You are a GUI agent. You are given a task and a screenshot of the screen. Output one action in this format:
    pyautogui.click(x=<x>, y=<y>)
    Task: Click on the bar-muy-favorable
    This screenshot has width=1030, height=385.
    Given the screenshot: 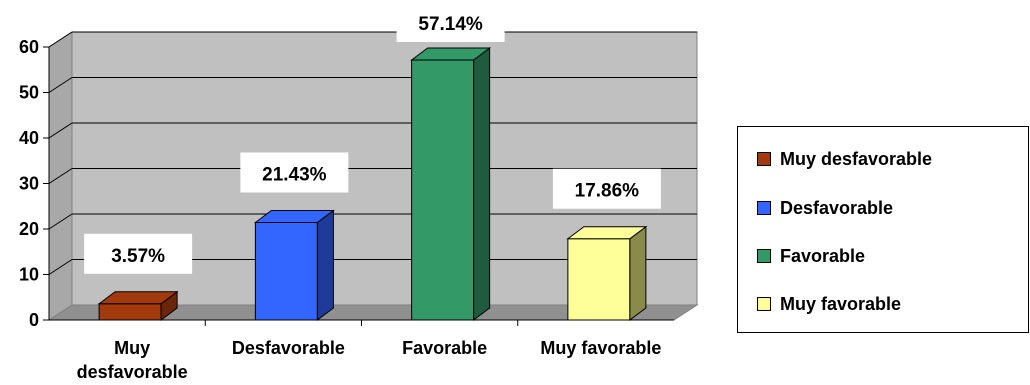 What is the action you would take?
    pyautogui.click(x=607, y=273)
    